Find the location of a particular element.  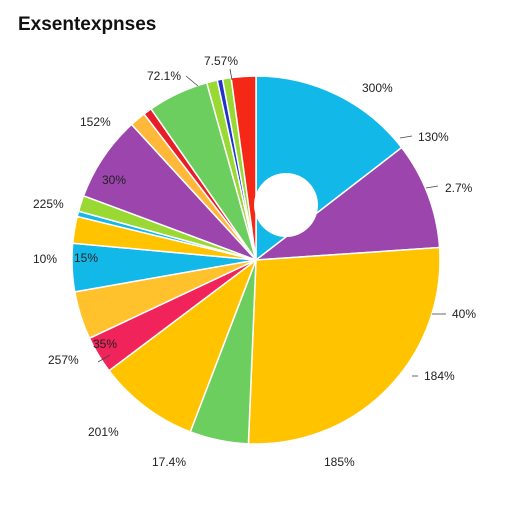

outer-label: 17.4% is located at coordinates (169, 462).